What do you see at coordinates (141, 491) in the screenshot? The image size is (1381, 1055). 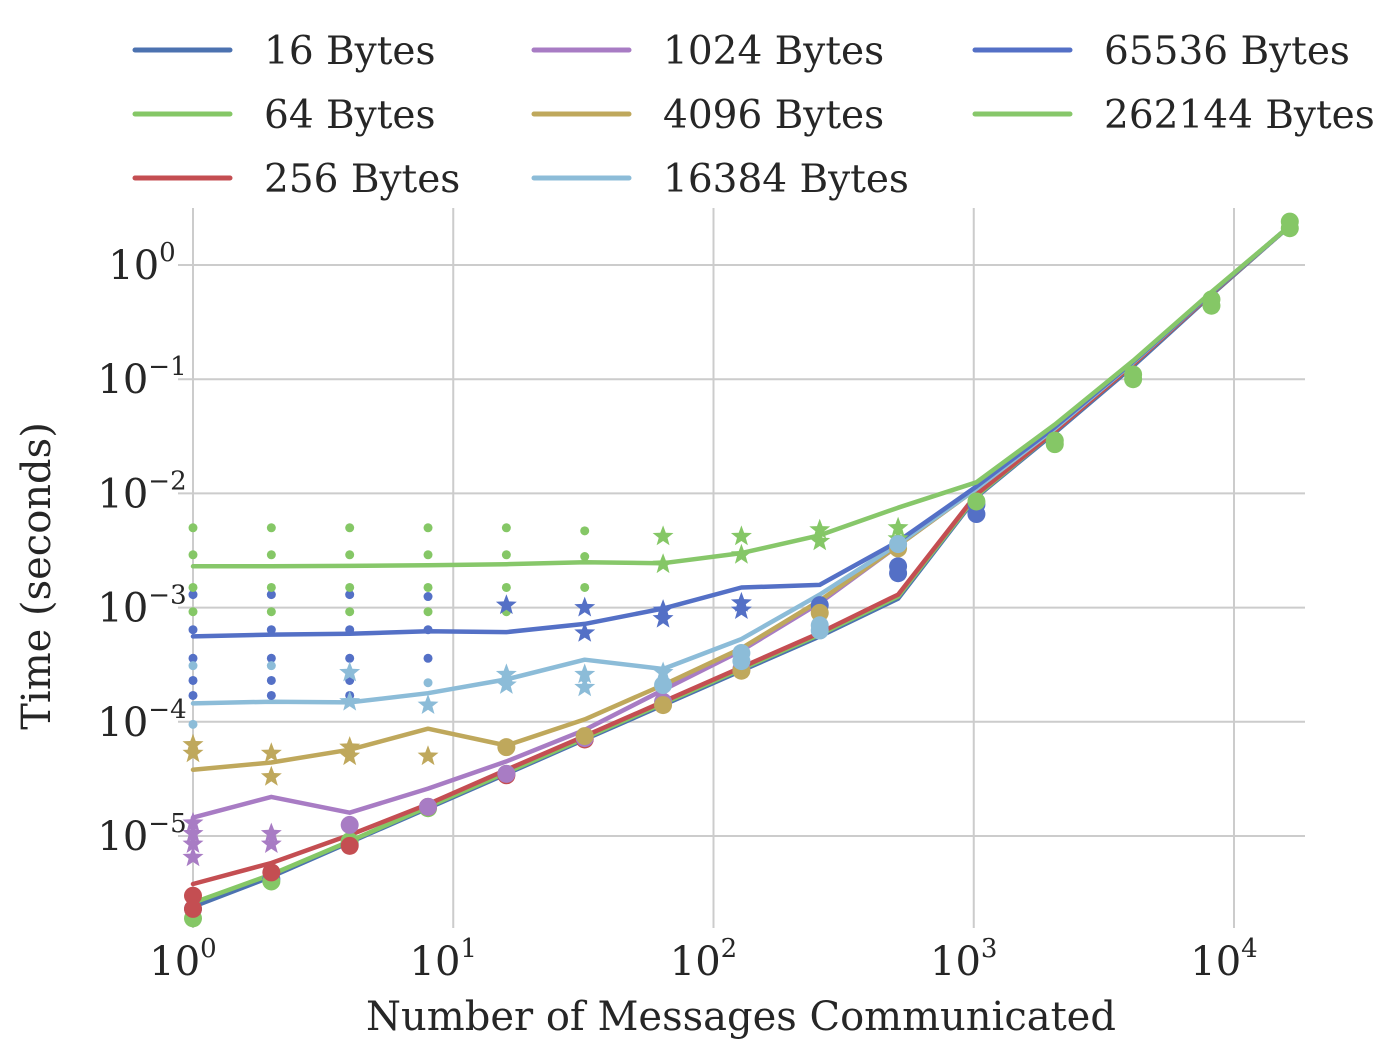 I see `y-tick-label: 10⁻²` at bounding box center [141, 491].